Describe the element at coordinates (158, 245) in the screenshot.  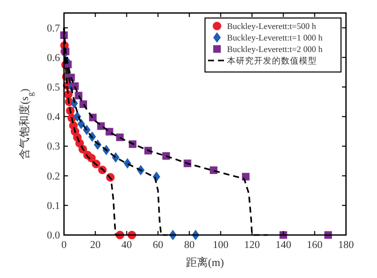
I see `x-tick-label: 60` at that location.